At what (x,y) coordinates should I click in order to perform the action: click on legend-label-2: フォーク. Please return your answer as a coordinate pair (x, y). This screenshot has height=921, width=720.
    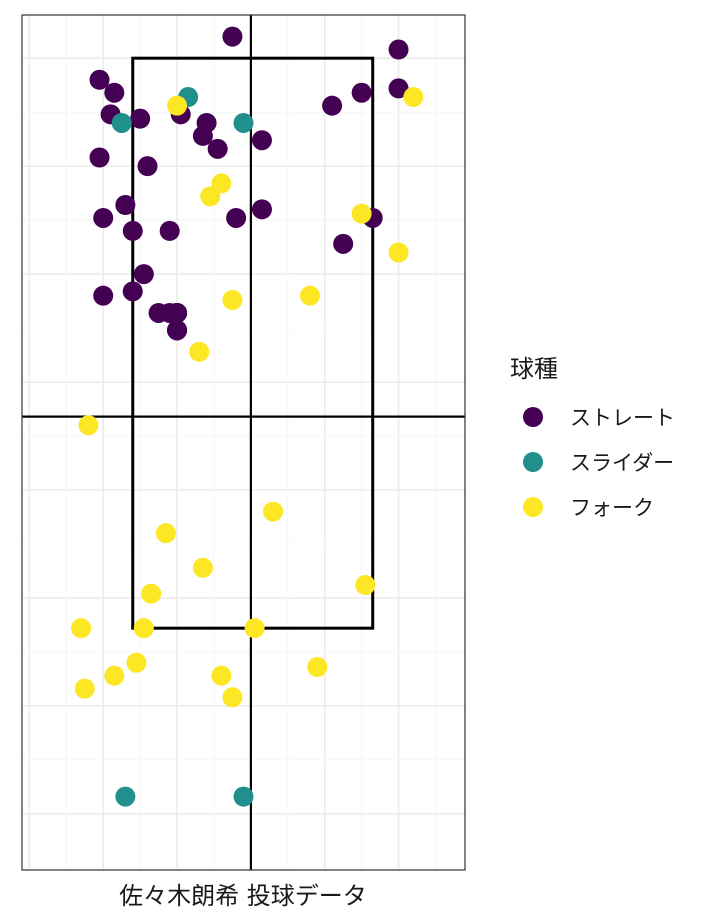
    Looking at the image, I should click on (612, 508).